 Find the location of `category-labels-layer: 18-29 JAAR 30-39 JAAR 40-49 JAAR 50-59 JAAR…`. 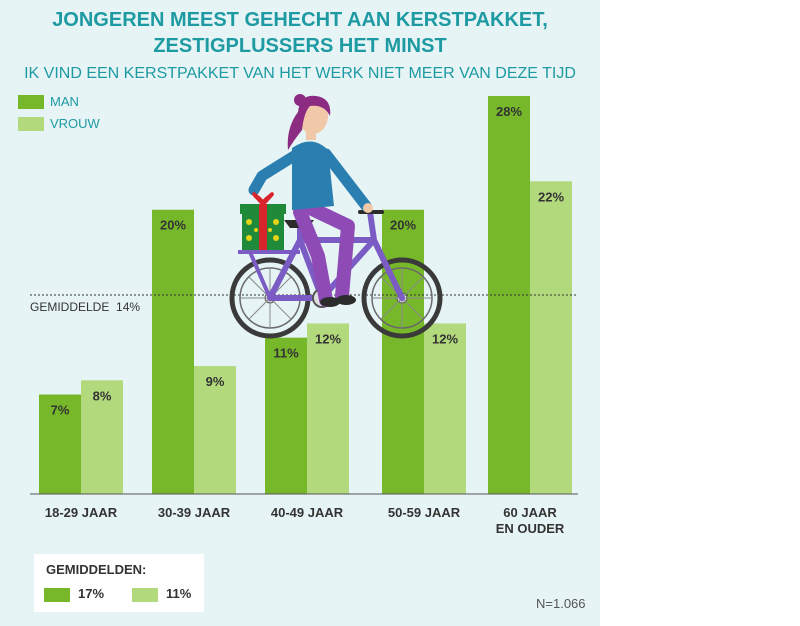

category-labels-layer: 18-29 JAAR 30-39 JAAR 40-49 JAAR 50-59 JAAR… is located at coordinates (305, 520).